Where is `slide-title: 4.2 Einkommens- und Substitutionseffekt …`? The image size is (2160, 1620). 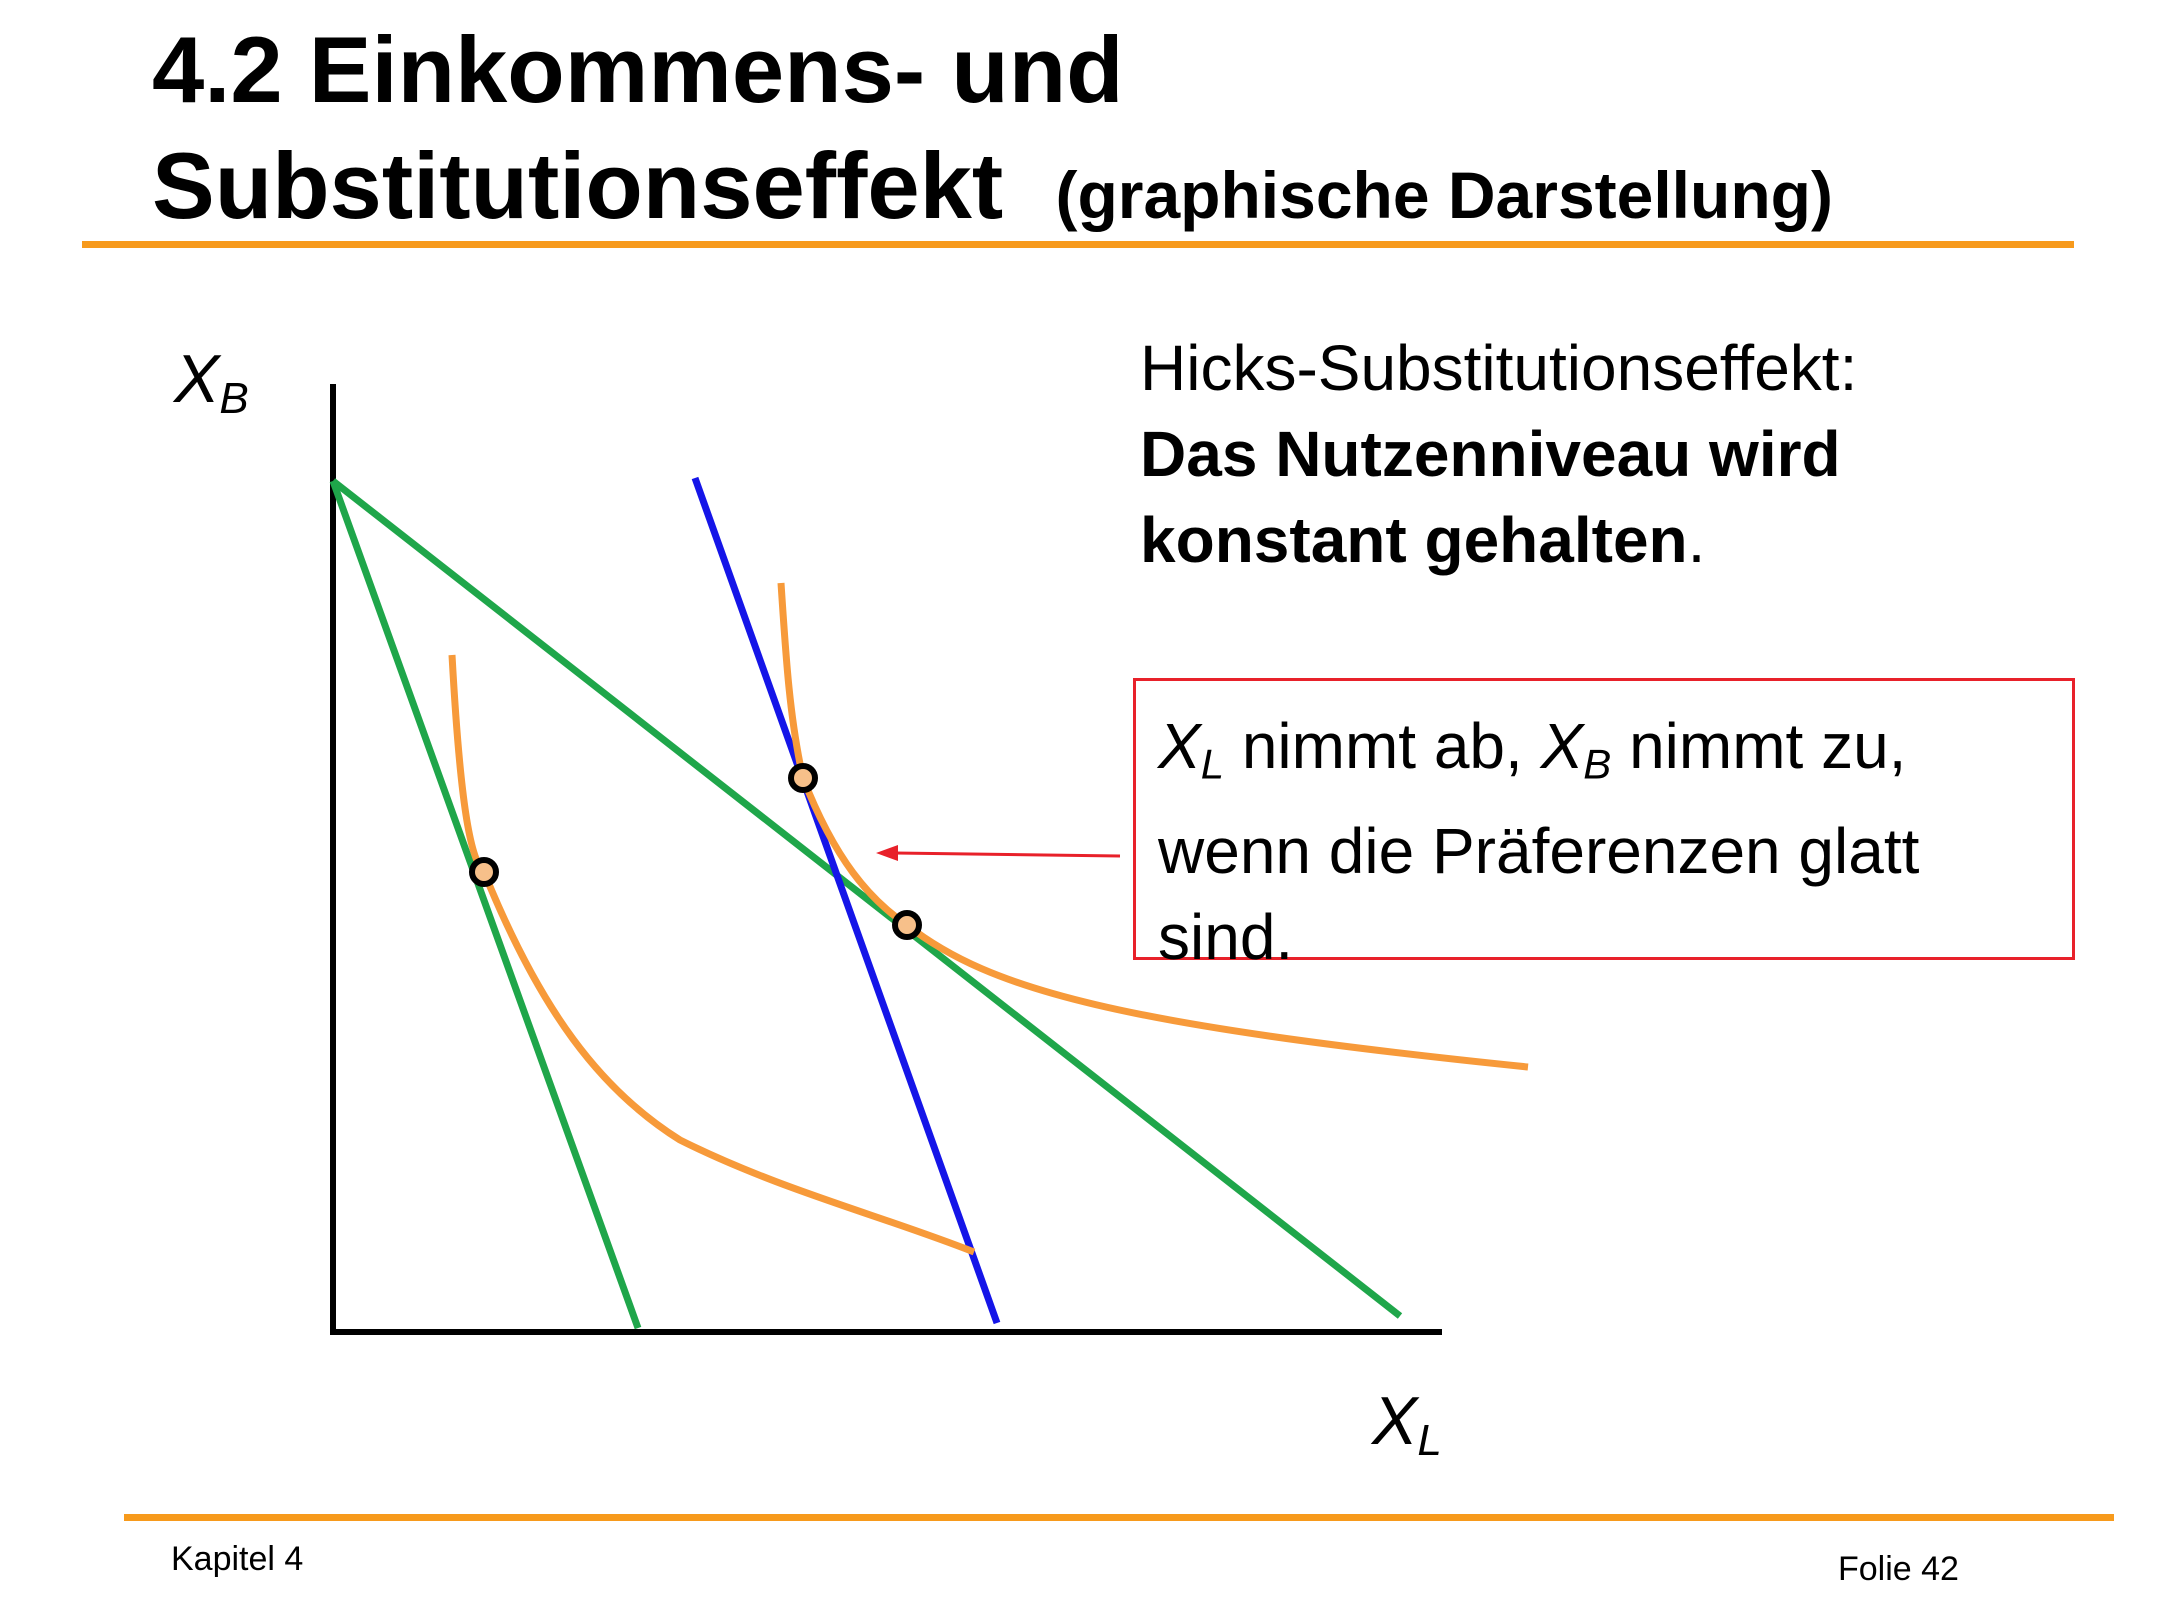
slide-title: 4.2 Einkommens- und Substitutionseffekt … is located at coordinates (1102, 132).